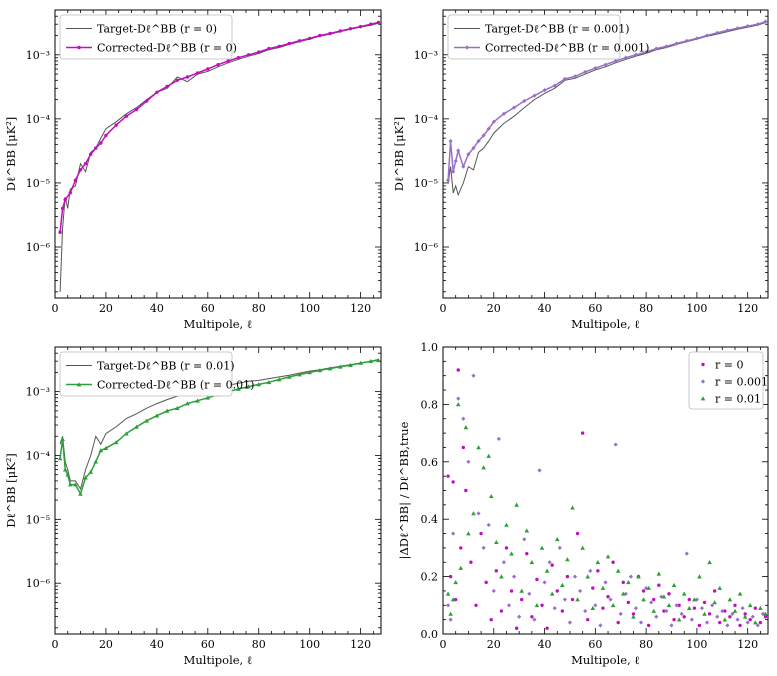  What do you see at coordinates (160, 385) in the screenshot?
I see `legend-item: Corrected-Dℓ^BB (r = 0.01)` at bounding box center [160, 385].